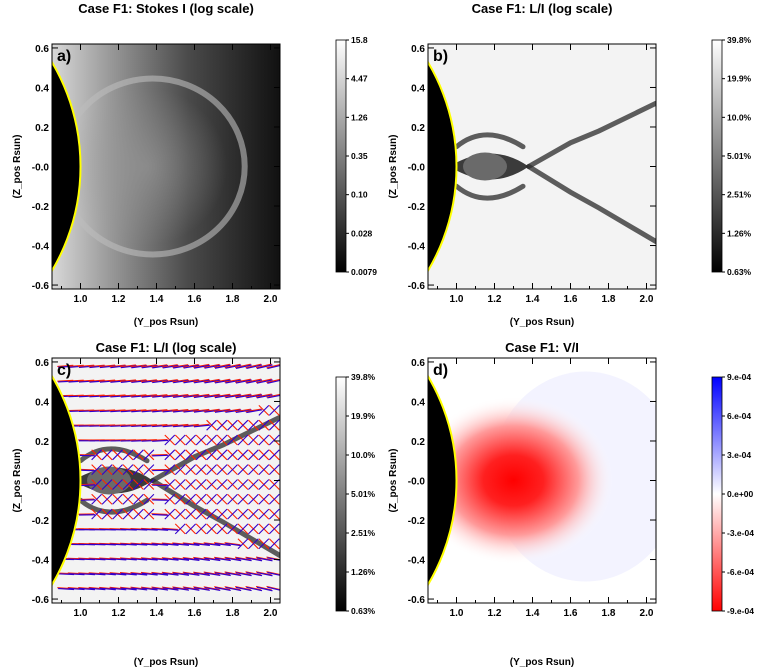 The width and height of the screenshot is (759, 671). I want to click on x-tick-label: 1.4, so click(157, 299).